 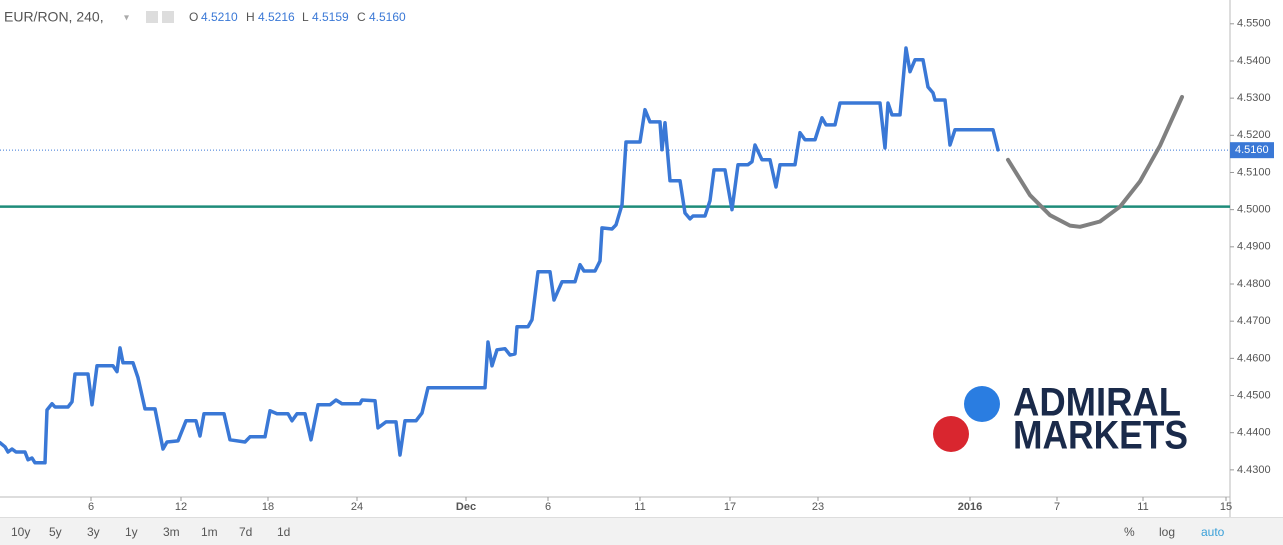 What do you see at coordinates (1167, 532) in the screenshot?
I see `toolbar-button: log` at bounding box center [1167, 532].